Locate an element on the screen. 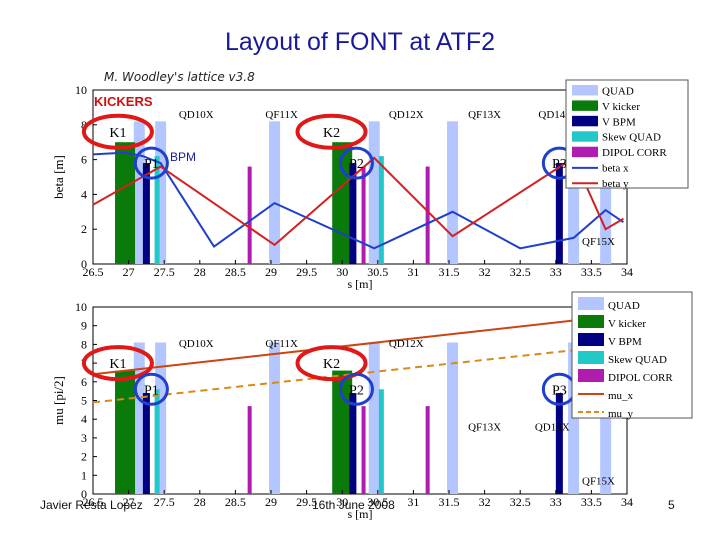 This screenshot has height=540, width=720. page-number: 5 is located at coordinates (671, 505).